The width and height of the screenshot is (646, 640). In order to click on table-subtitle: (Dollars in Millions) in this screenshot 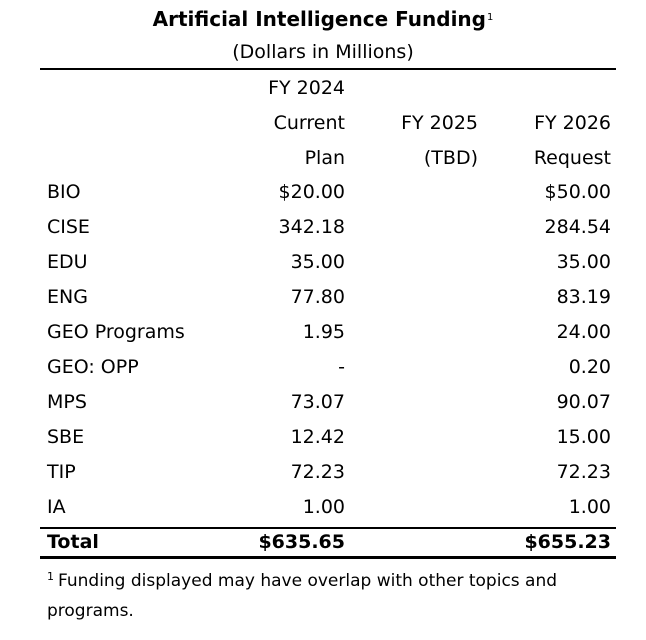, I will do `click(323, 52)`.